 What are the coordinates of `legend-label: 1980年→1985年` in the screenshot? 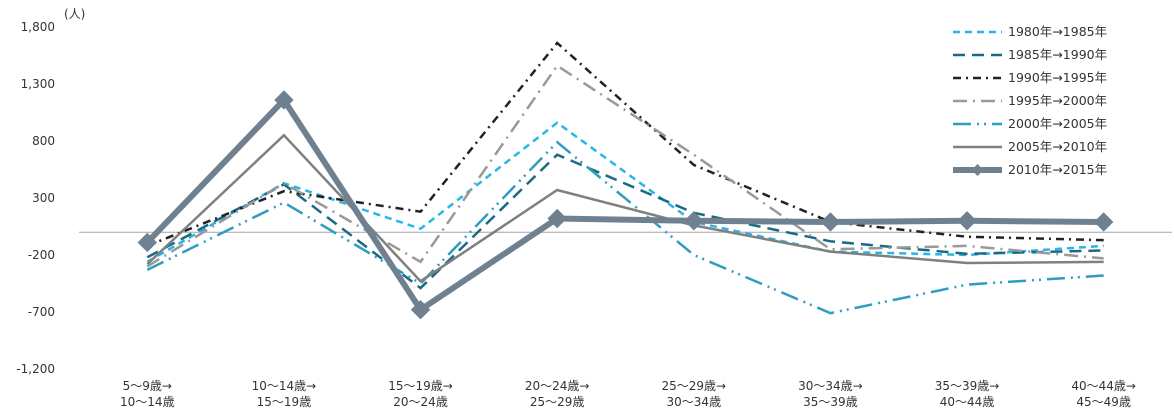 It's located at (1057, 31).